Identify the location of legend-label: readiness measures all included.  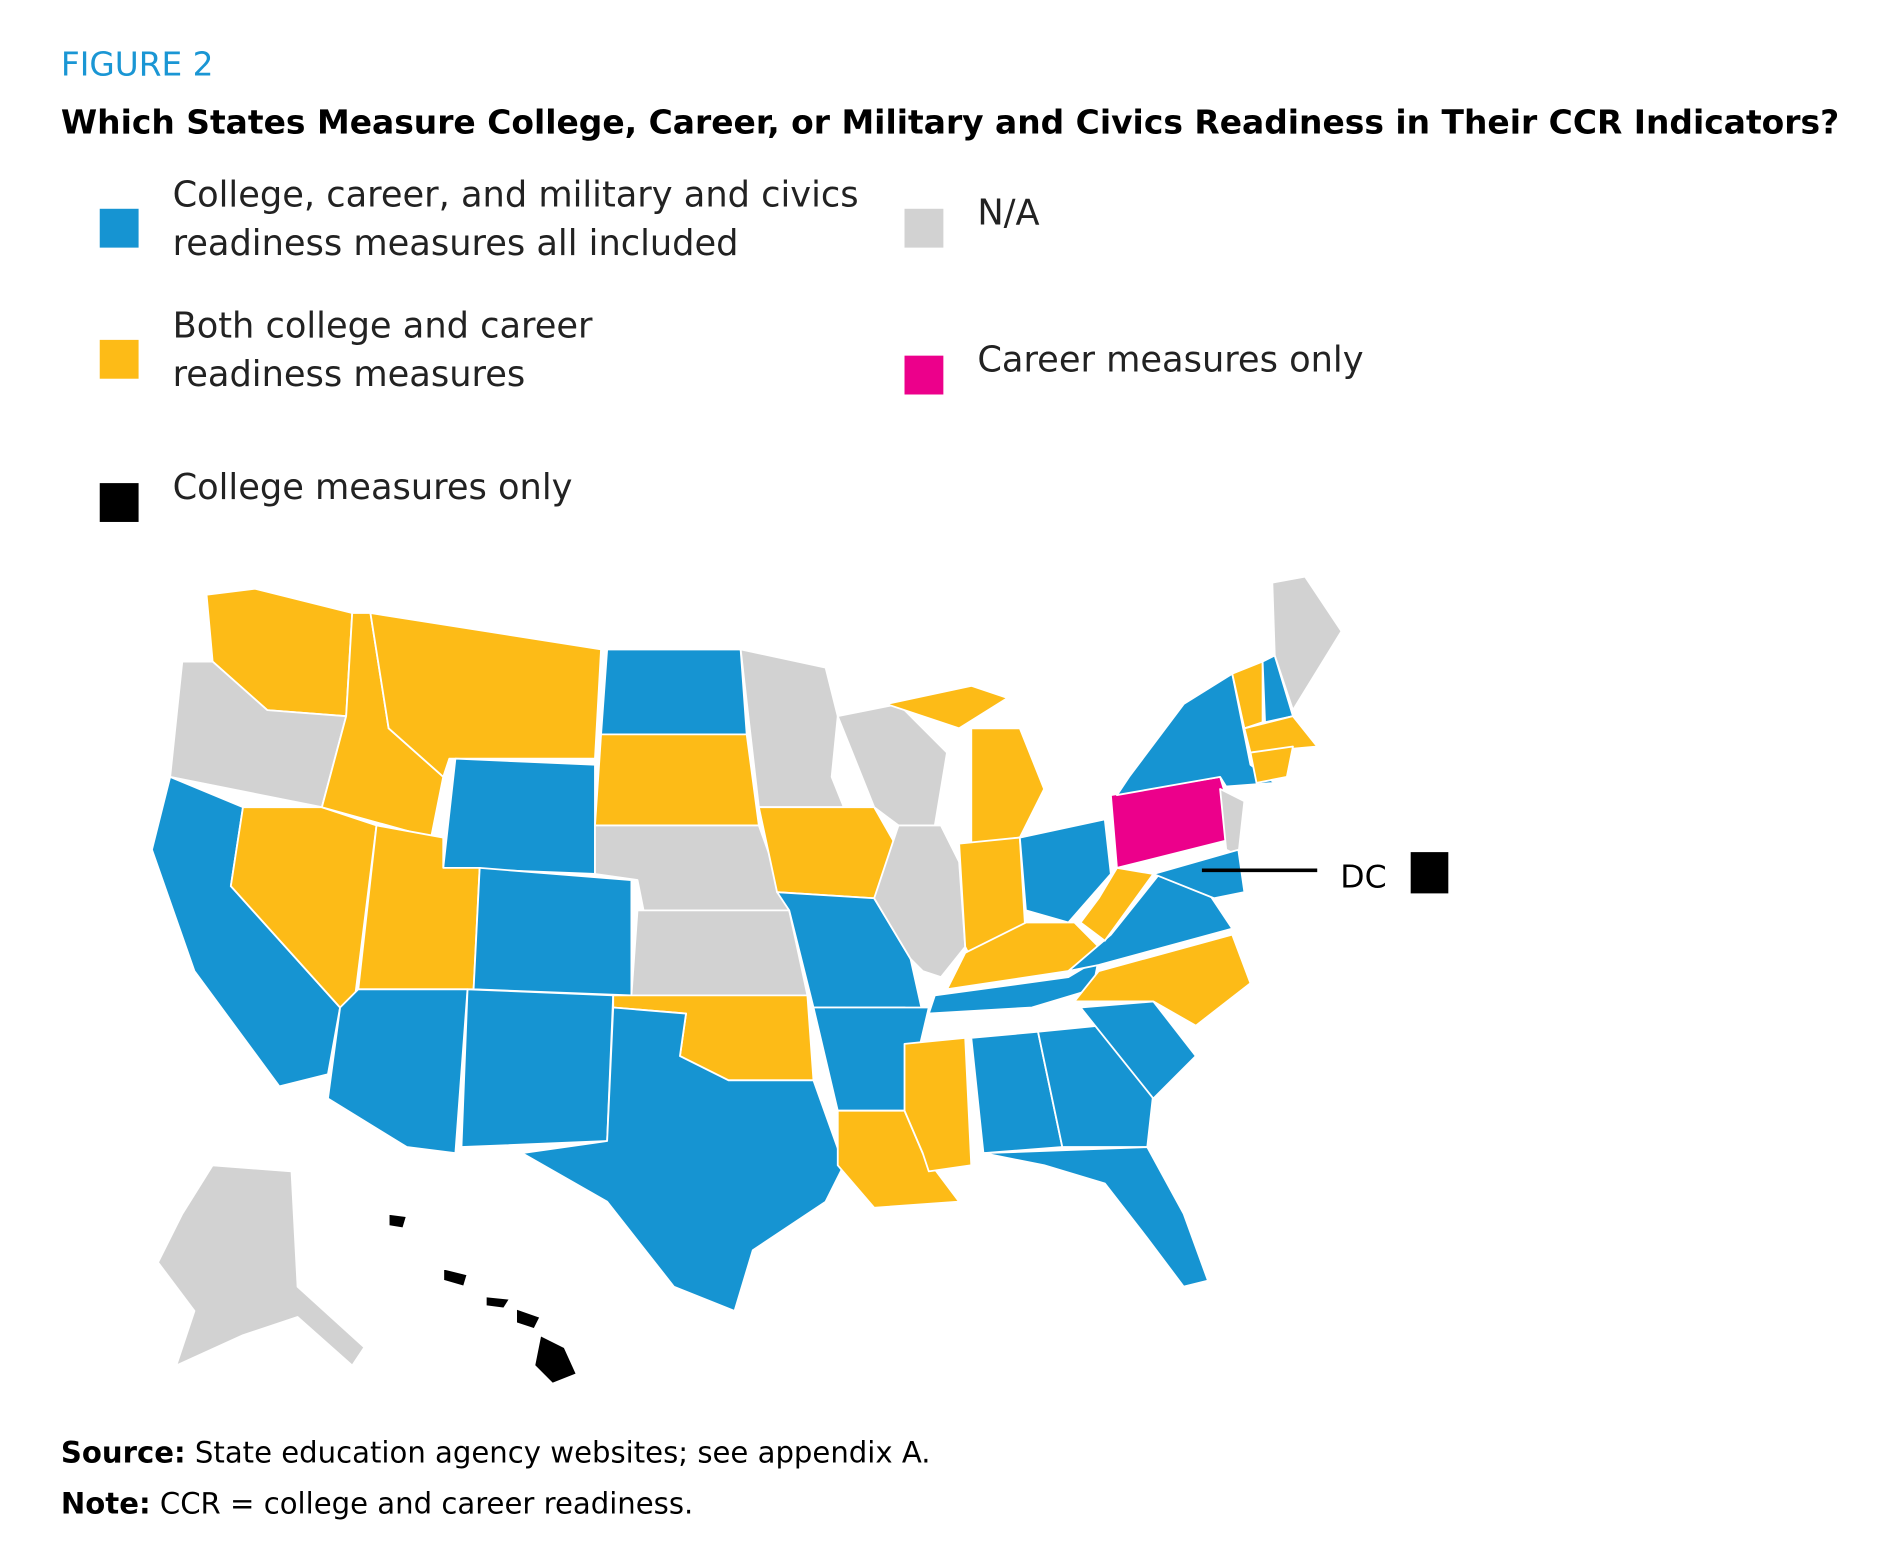
(456, 243).